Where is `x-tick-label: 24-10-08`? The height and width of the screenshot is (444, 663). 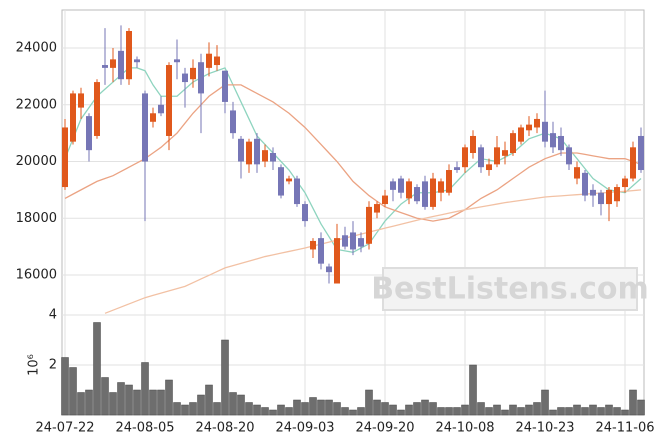 x-tick-label: 24-10-08 is located at coordinates (464, 428).